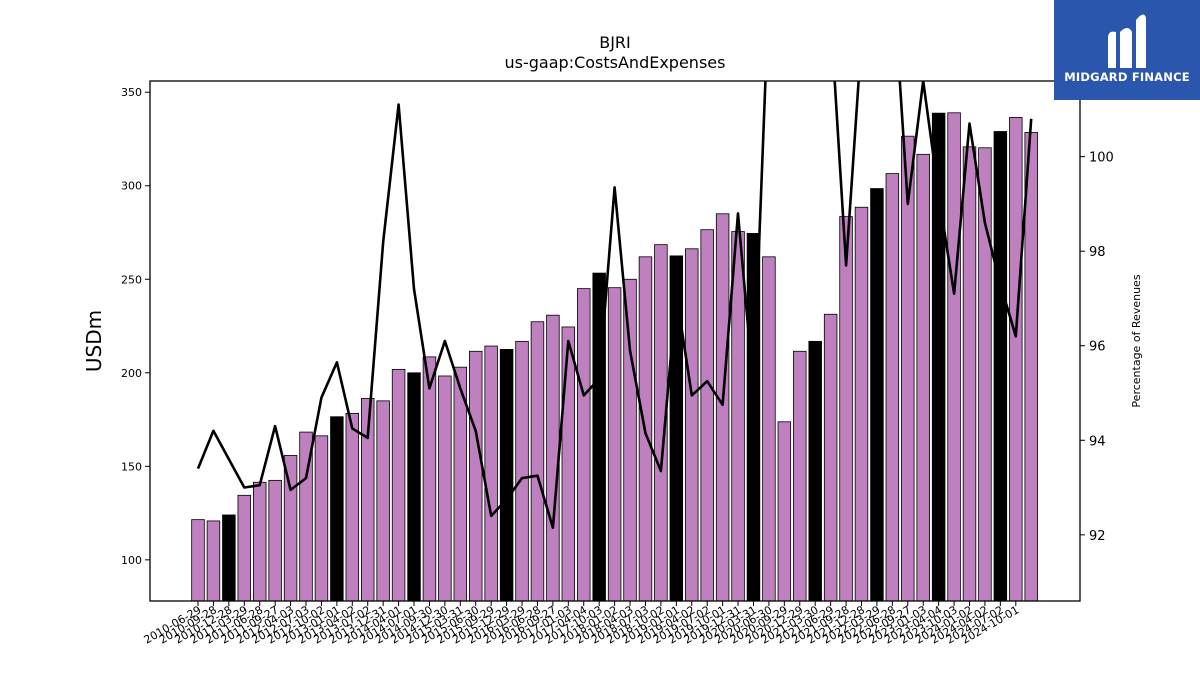 The width and height of the screenshot is (1200, 675). What do you see at coordinates (1101, 158) in the screenshot?
I see `y2-tick-label: 100` at bounding box center [1101, 158].